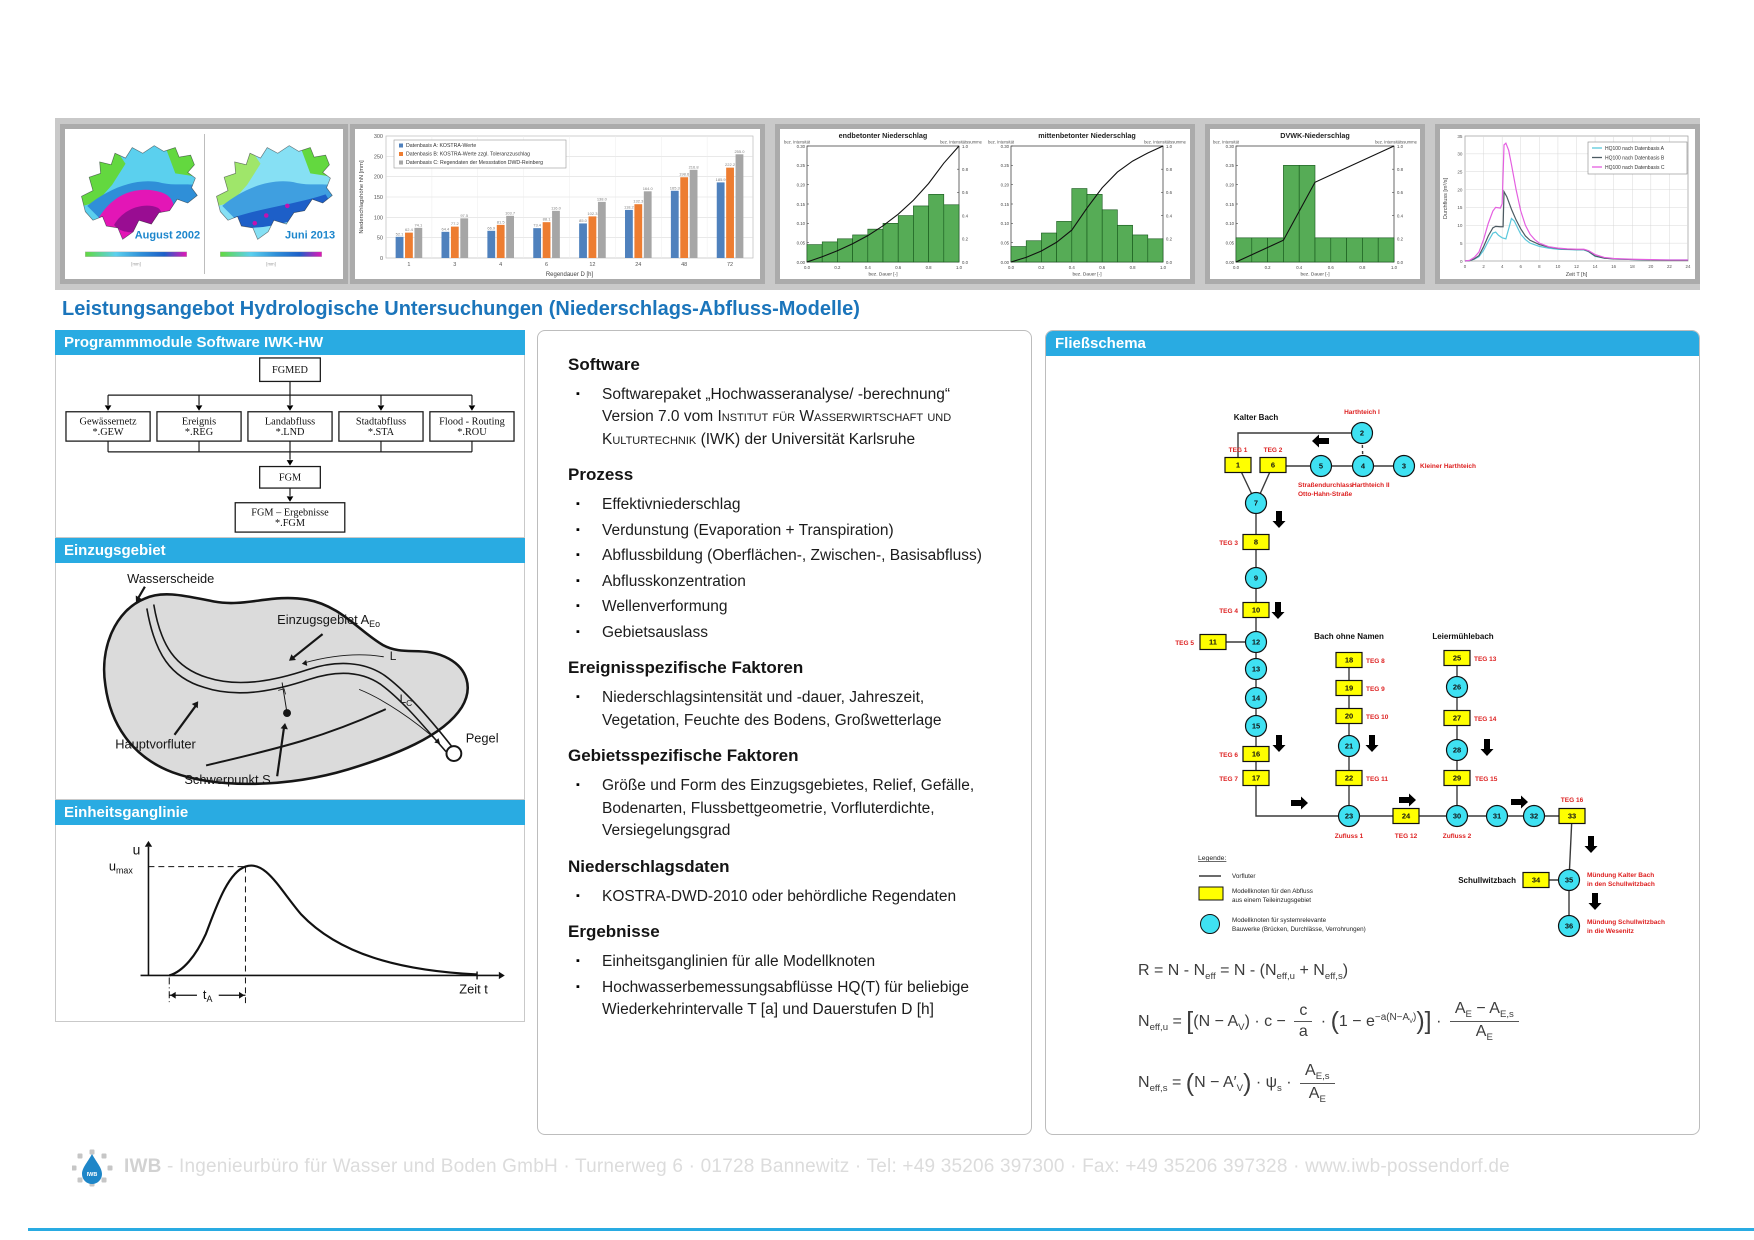  I want to click on svg-text: 22, so click(1349, 778).